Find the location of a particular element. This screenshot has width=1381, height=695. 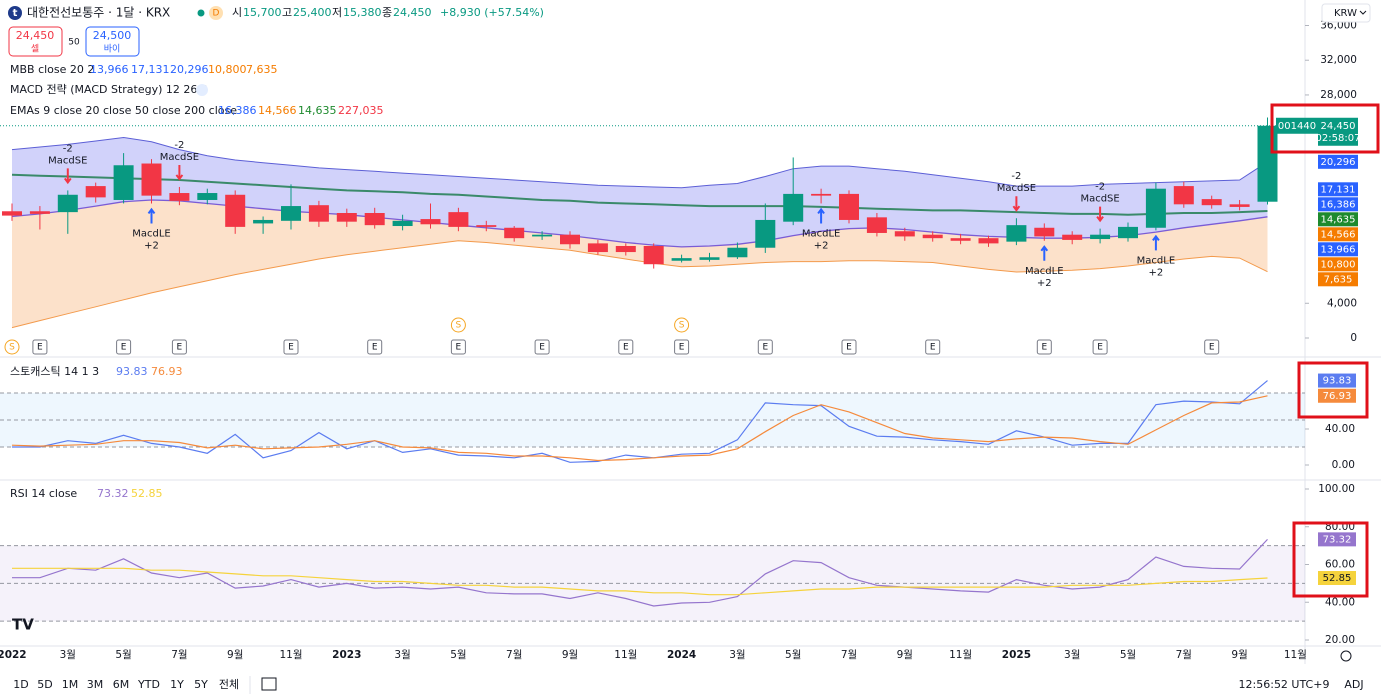

x-tick-label: 2022 is located at coordinates (13, 655).